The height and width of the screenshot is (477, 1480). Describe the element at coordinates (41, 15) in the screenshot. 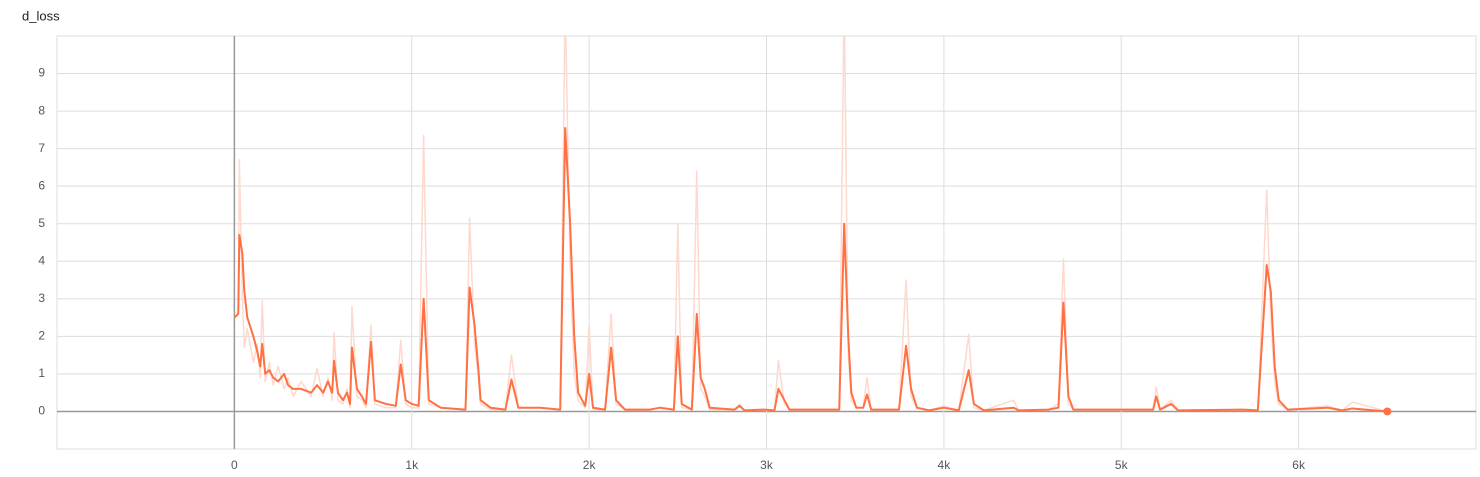

I see `chart-title: d_loss` at that location.